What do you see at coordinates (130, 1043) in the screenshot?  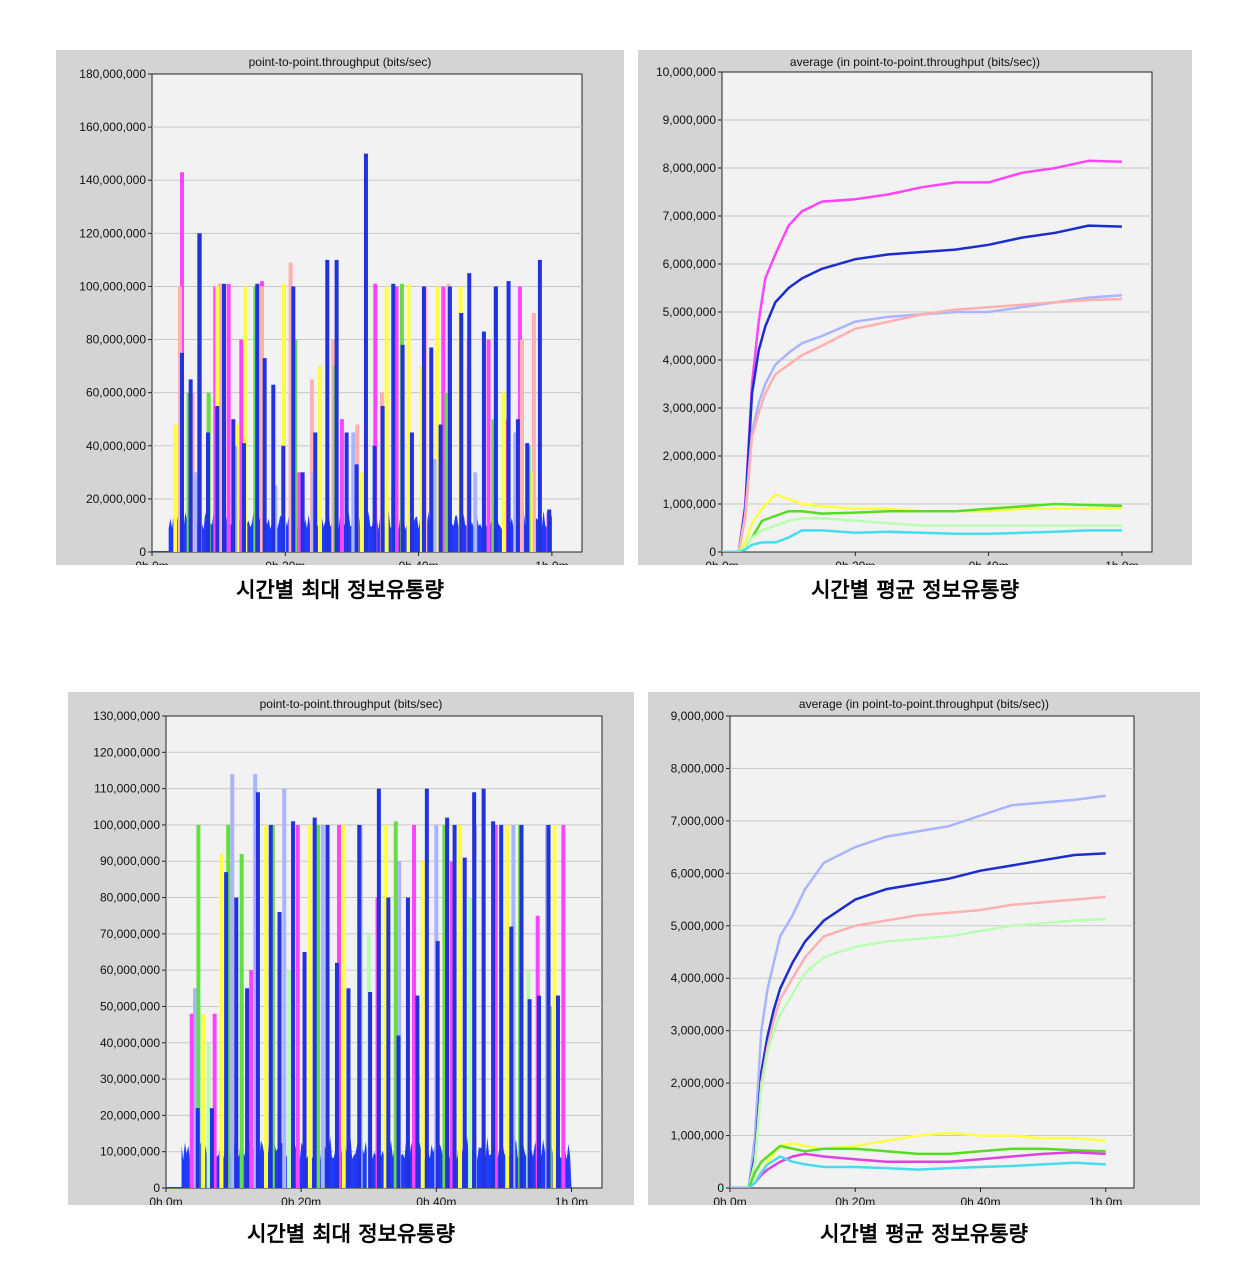 I see `y-tick-label: 40,000,000` at bounding box center [130, 1043].